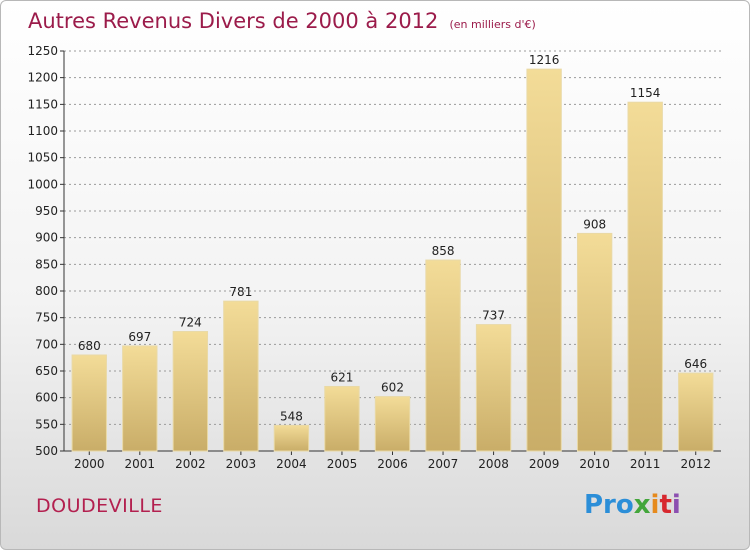 The height and width of the screenshot is (550, 750). Describe the element at coordinates (493, 316) in the screenshot. I see `value-label-2008: 737` at that location.